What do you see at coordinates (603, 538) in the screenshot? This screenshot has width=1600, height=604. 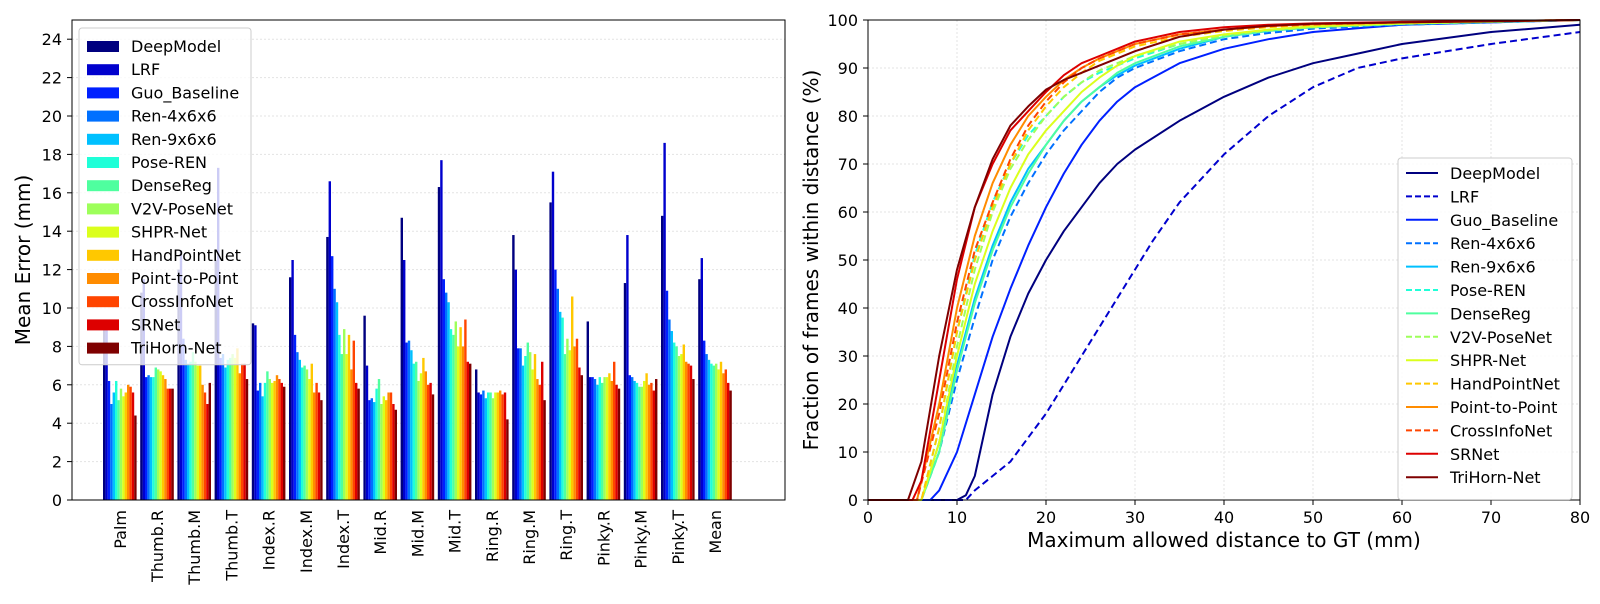 I see `bar-chart-x-tick-label: Pinky.R` at bounding box center [603, 538].